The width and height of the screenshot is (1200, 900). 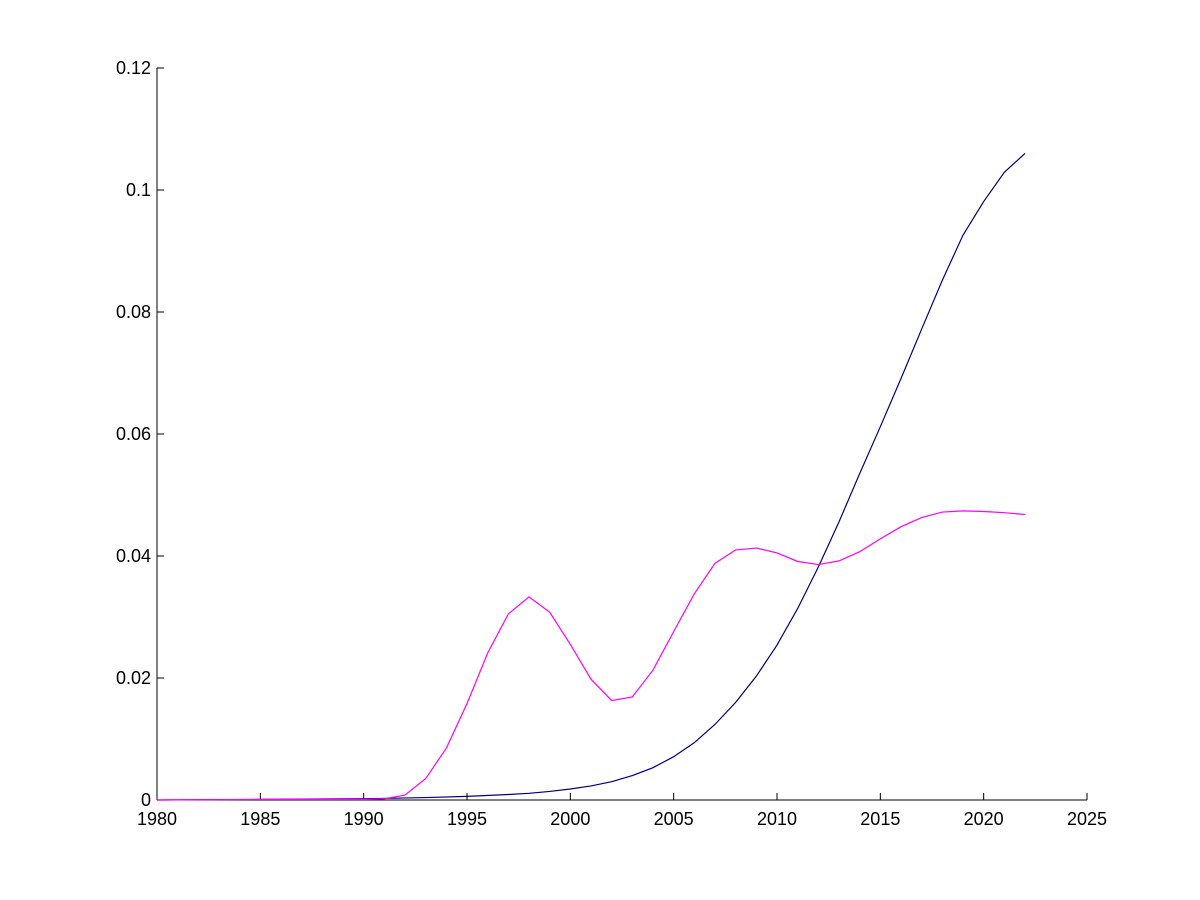 I want to click on y-tick-label: 0.06, so click(x=133, y=434).